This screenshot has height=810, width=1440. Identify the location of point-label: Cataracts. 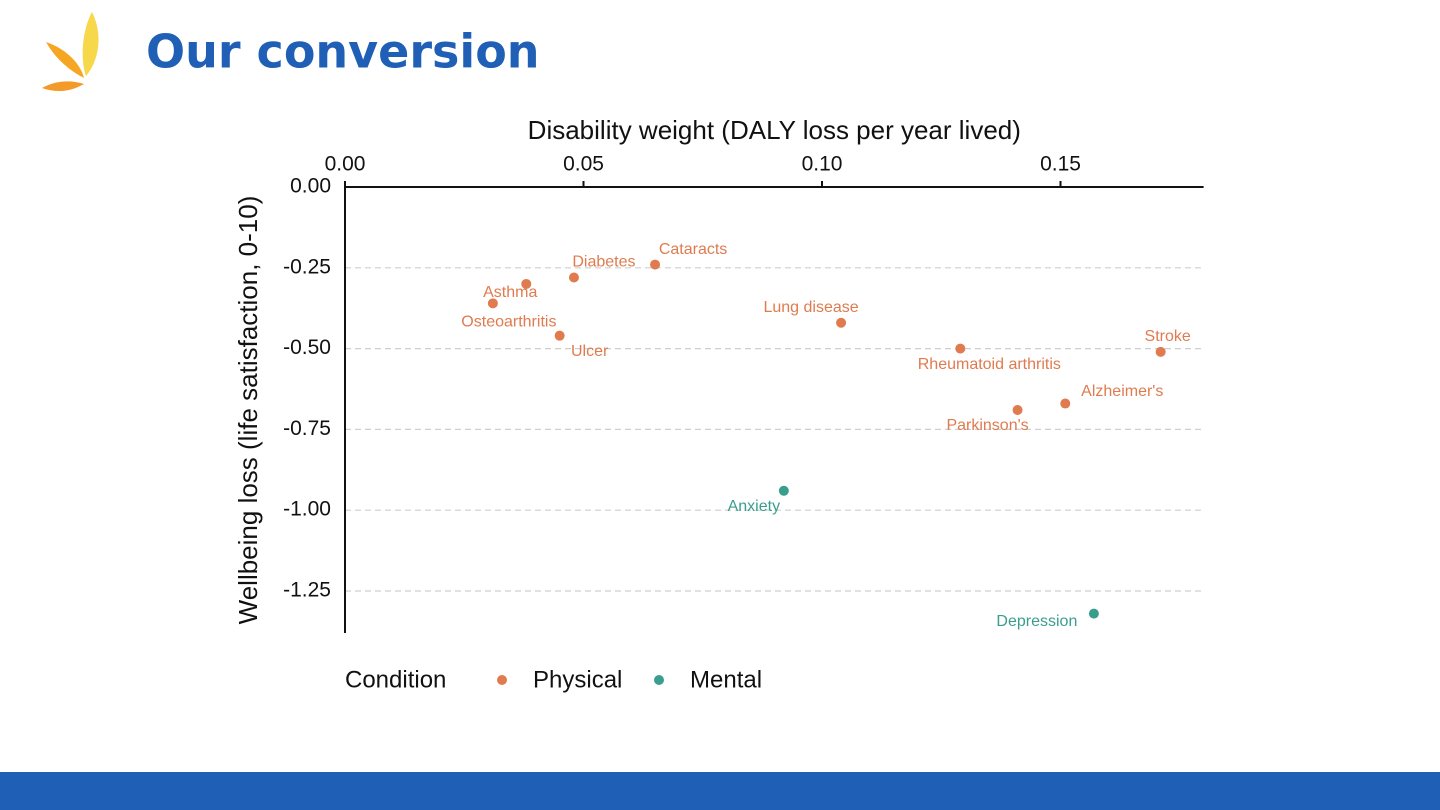
(693, 249).